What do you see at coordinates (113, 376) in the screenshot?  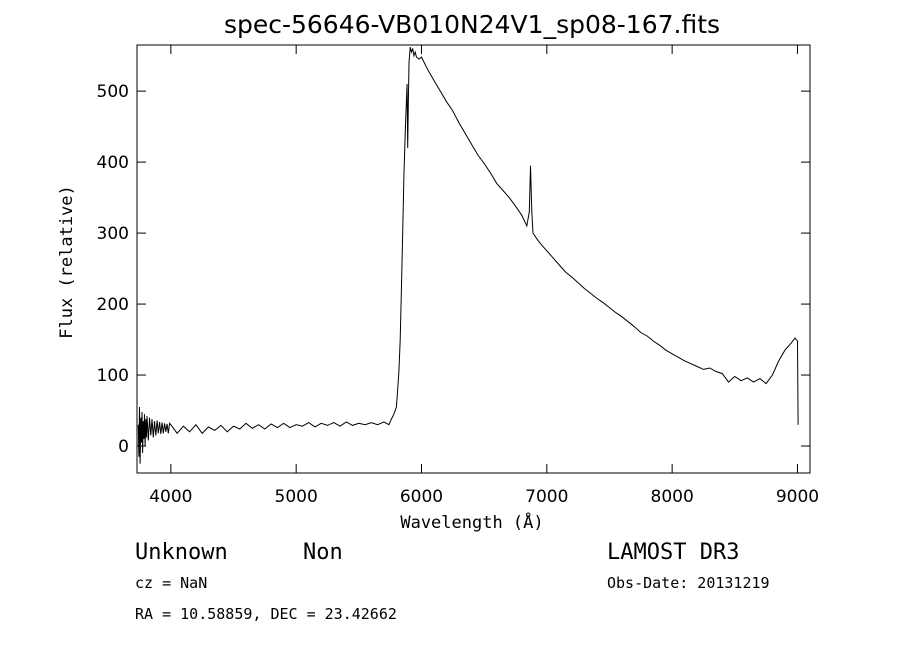 I see `y-tick-label: 100` at bounding box center [113, 376].